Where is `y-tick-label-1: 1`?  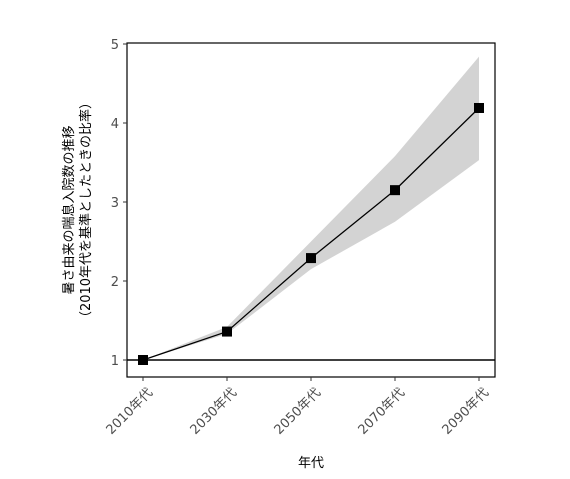 y-tick-label-1: 1 is located at coordinates (115, 361).